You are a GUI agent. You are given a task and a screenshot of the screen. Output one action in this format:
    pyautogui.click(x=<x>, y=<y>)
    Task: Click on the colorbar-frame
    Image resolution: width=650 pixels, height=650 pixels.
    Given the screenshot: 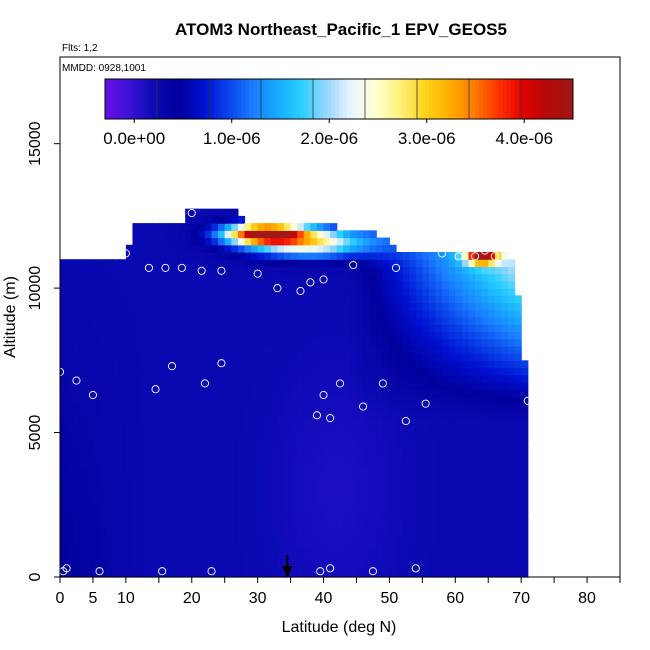 What is the action you would take?
    pyautogui.click(x=339, y=99)
    